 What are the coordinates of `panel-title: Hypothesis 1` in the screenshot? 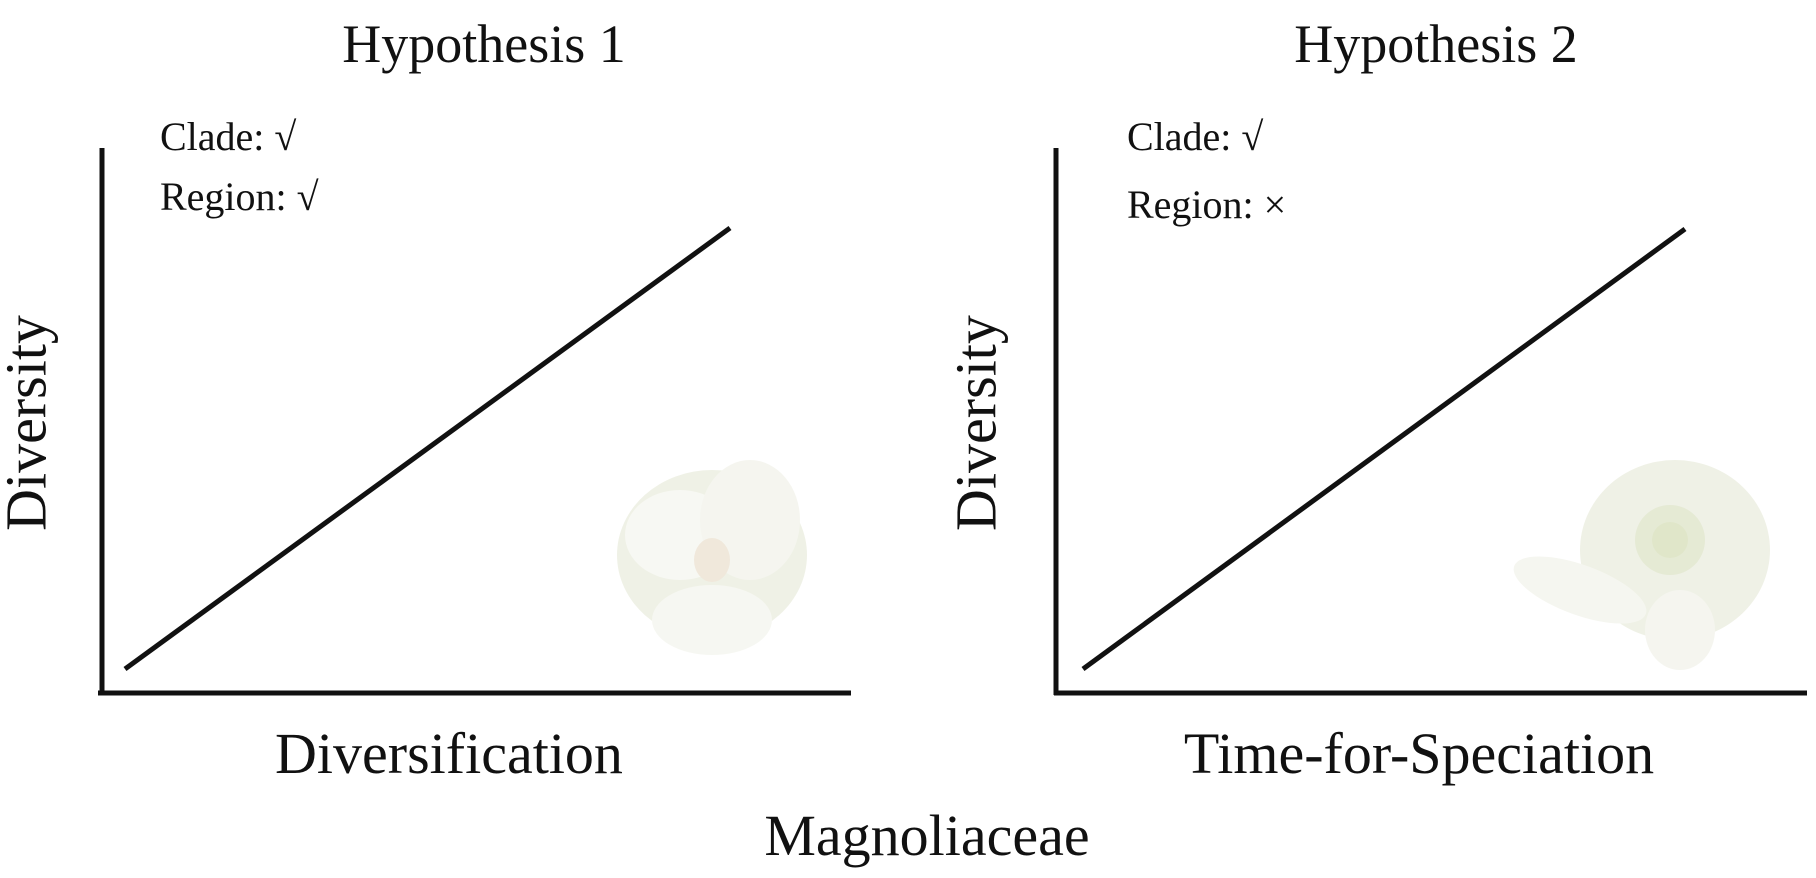 It's located at (484, 44).